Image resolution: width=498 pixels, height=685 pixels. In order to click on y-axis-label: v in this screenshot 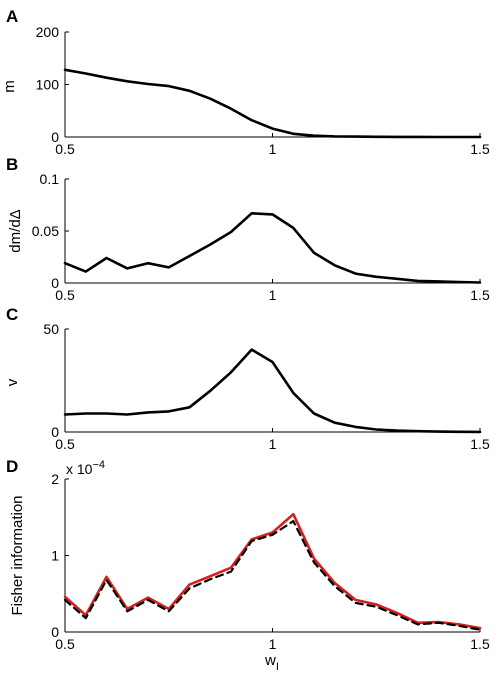, I will do `click(12, 382)`.